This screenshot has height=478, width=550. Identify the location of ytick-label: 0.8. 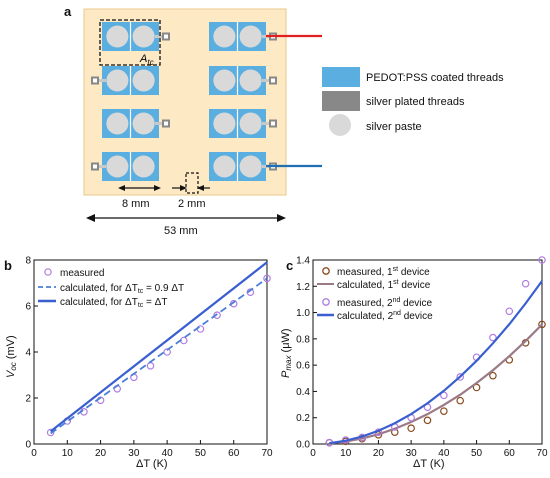
(303, 339).